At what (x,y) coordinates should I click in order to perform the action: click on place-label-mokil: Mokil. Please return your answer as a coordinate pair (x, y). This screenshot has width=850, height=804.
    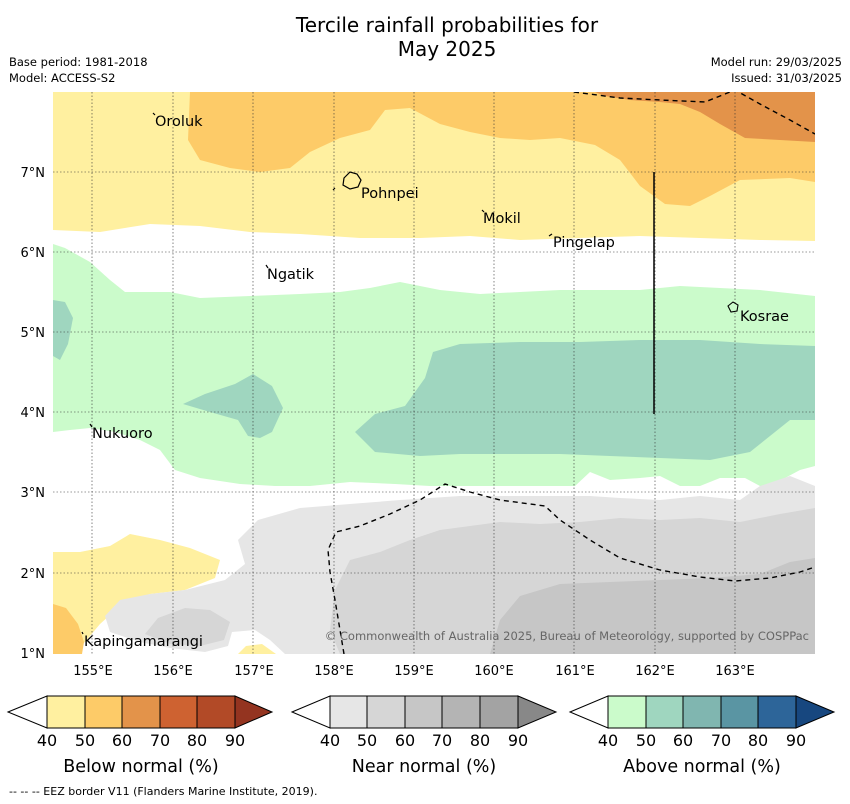
    Looking at the image, I should click on (502, 219).